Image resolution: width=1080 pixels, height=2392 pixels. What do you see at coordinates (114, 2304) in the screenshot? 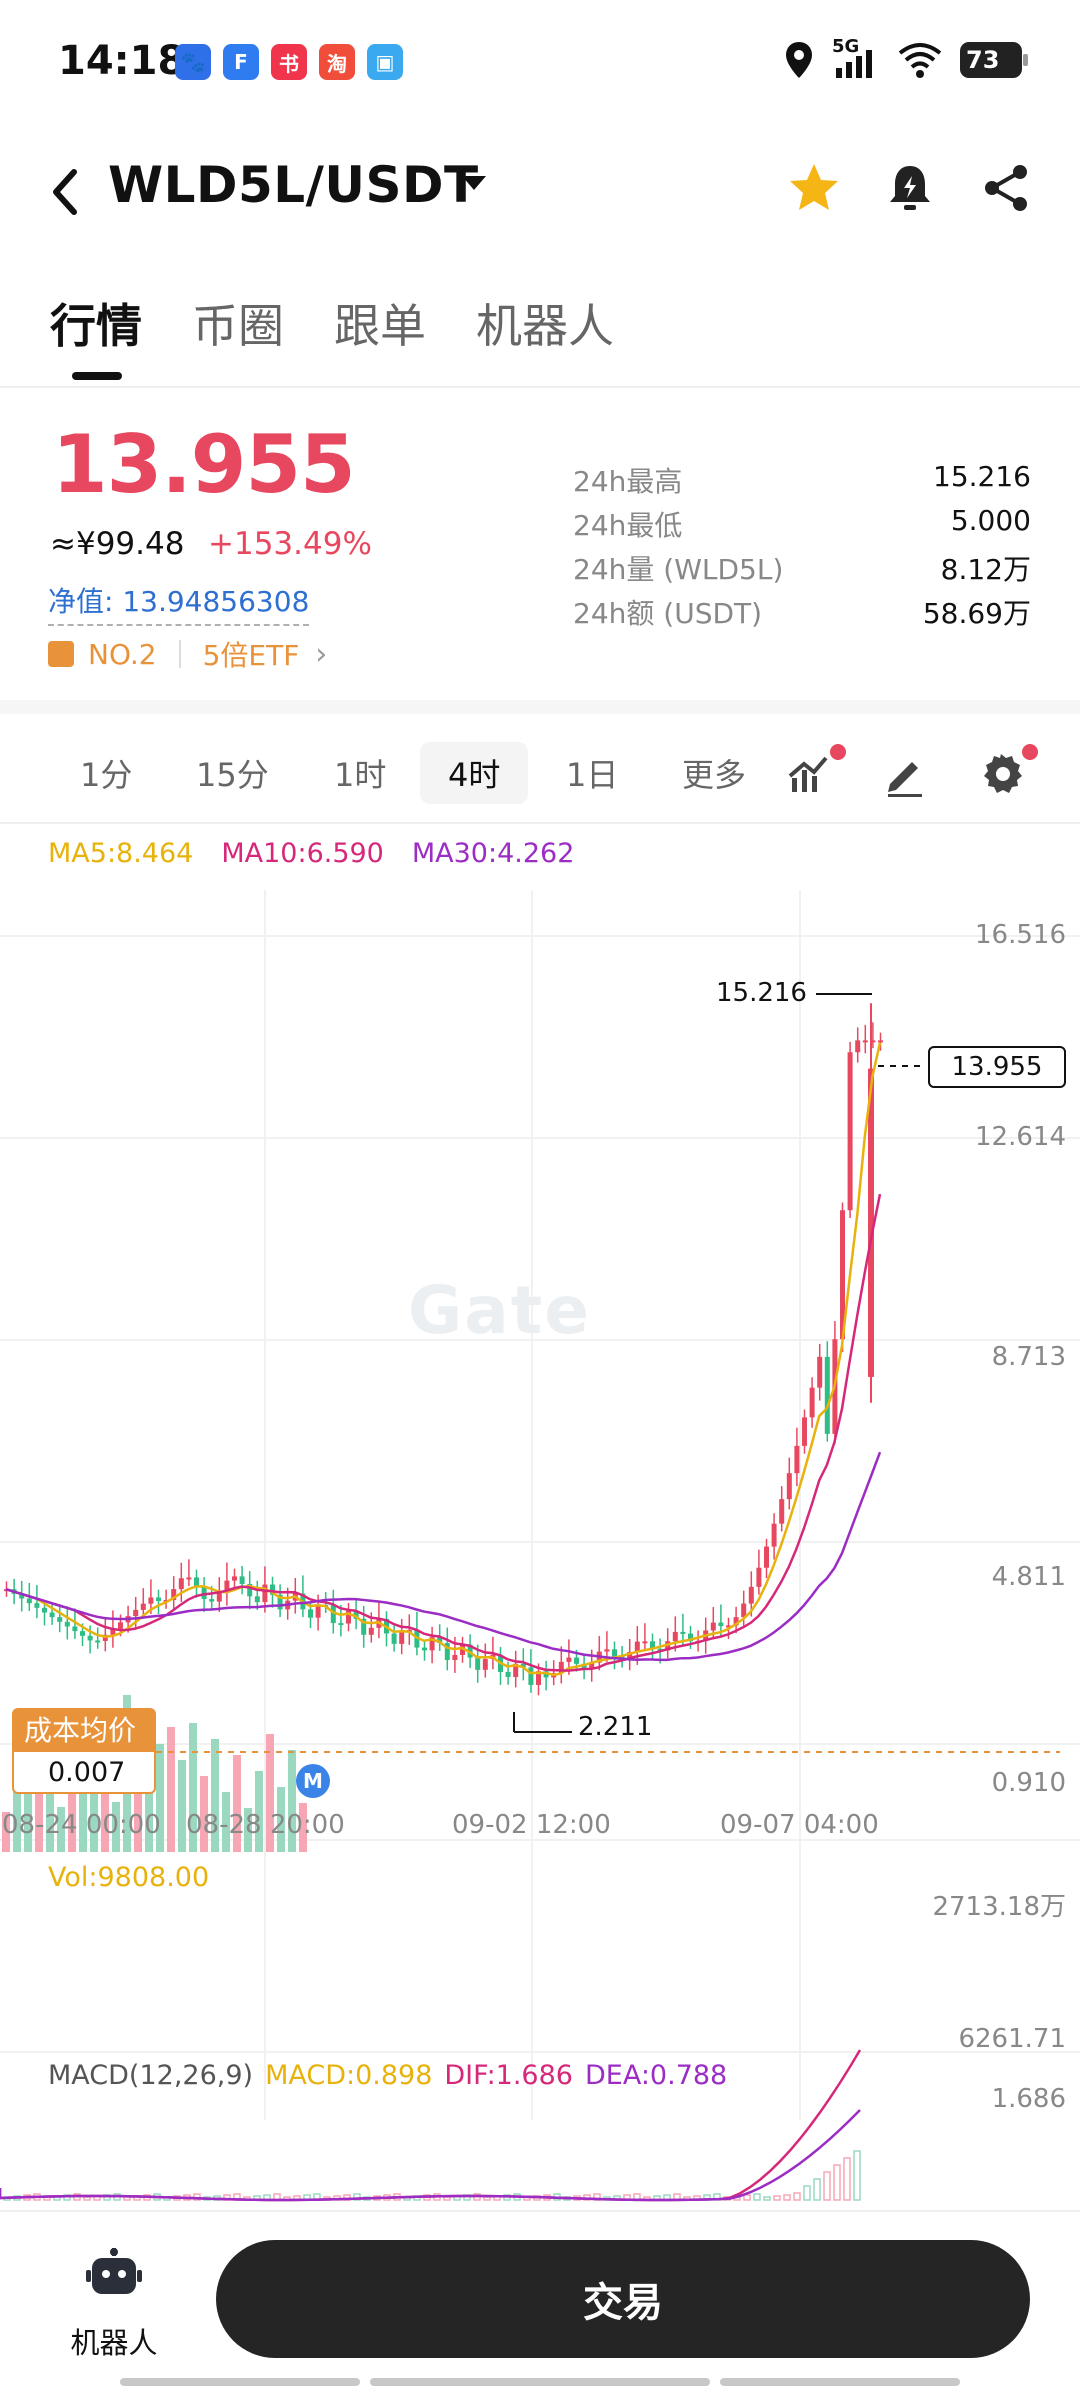
I see `robot-button: 机器人` at bounding box center [114, 2304].